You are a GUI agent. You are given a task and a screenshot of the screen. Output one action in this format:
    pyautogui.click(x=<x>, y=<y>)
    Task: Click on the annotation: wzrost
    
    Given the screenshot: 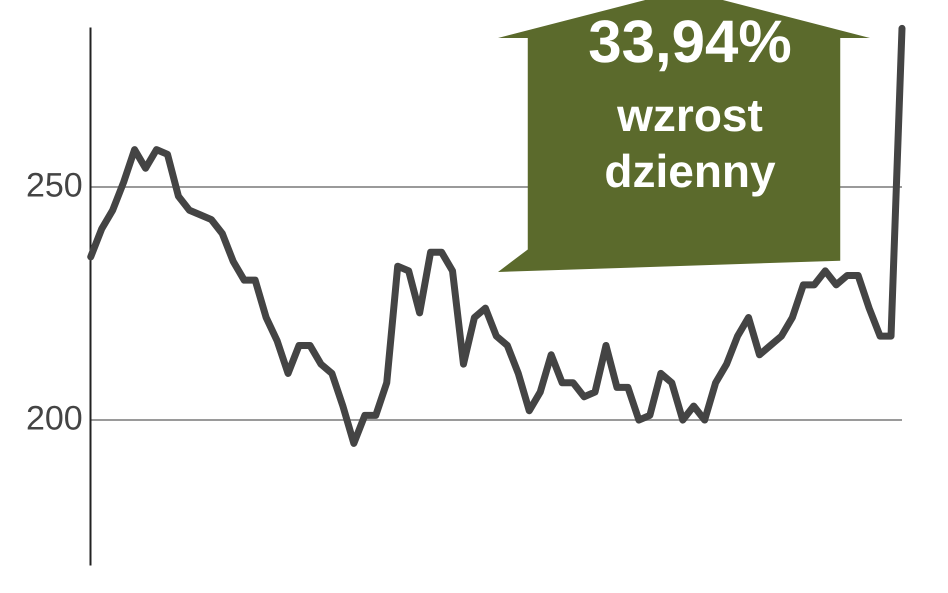 What is the action you would take?
    pyautogui.click(x=690, y=115)
    